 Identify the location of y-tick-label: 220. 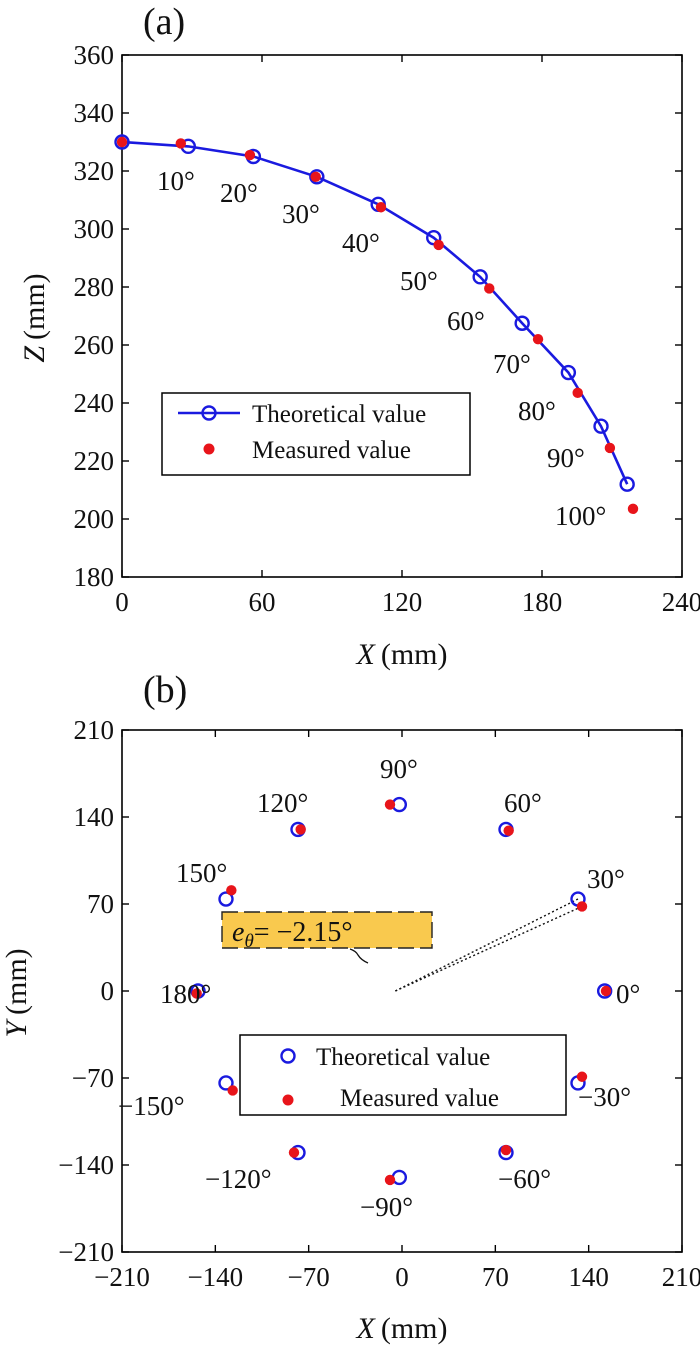
(94, 461).